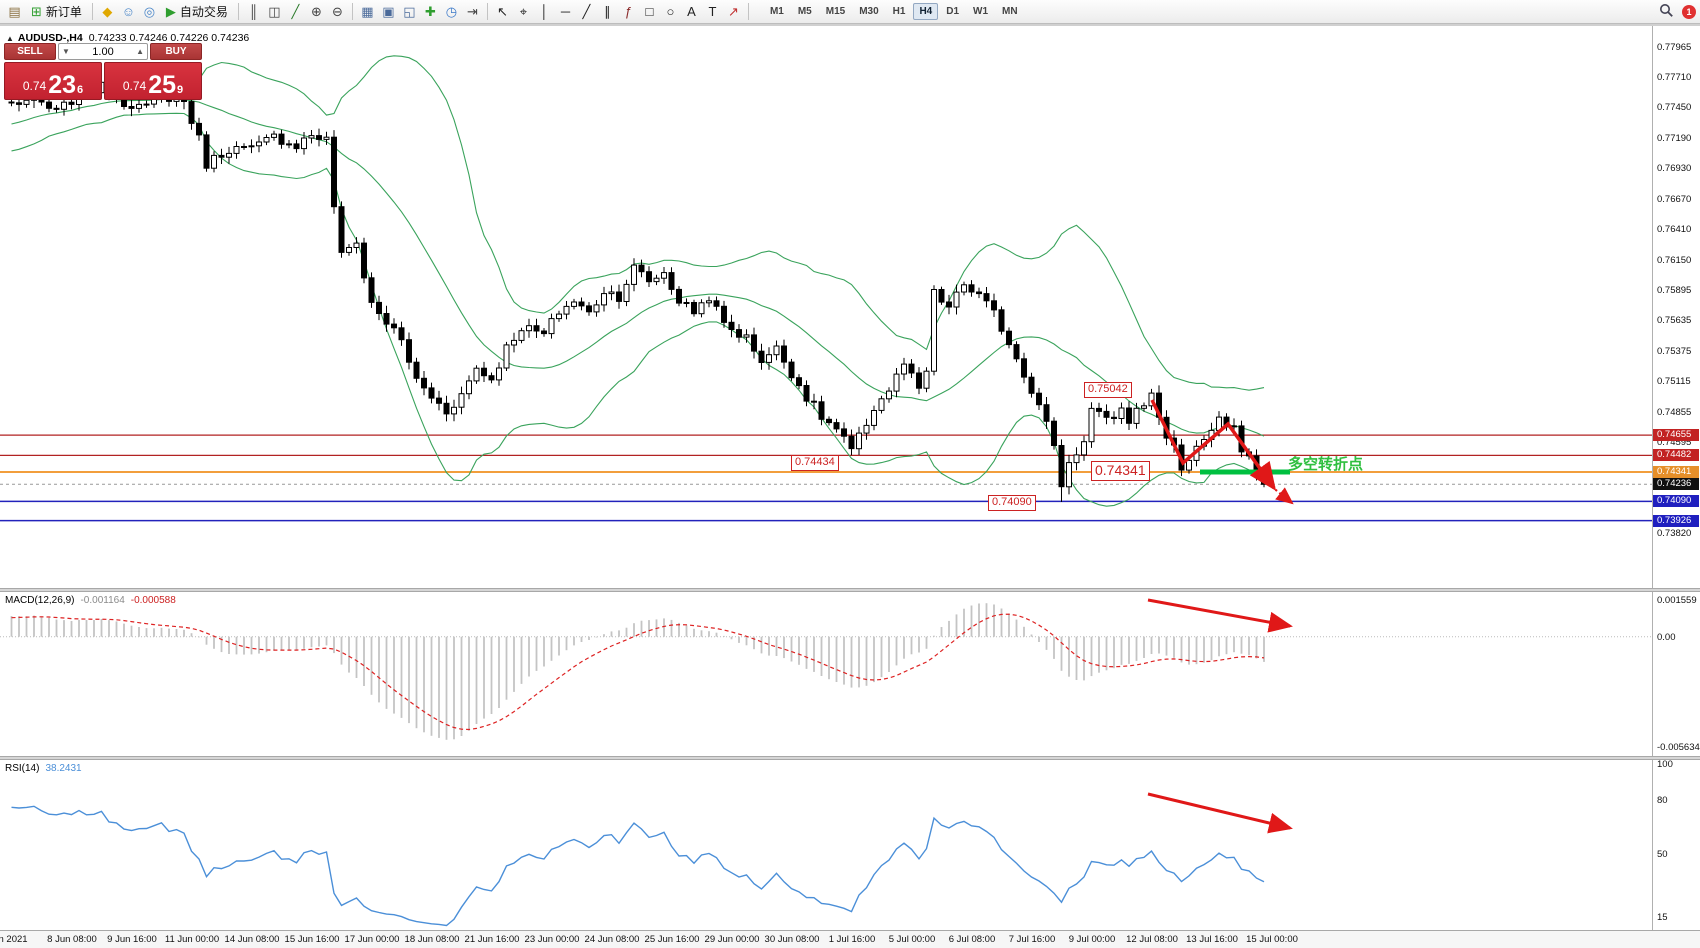  What do you see at coordinates (628, 12) in the screenshot?
I see `fibonacci-icon: ƒ` at bounding box center [628, 12].